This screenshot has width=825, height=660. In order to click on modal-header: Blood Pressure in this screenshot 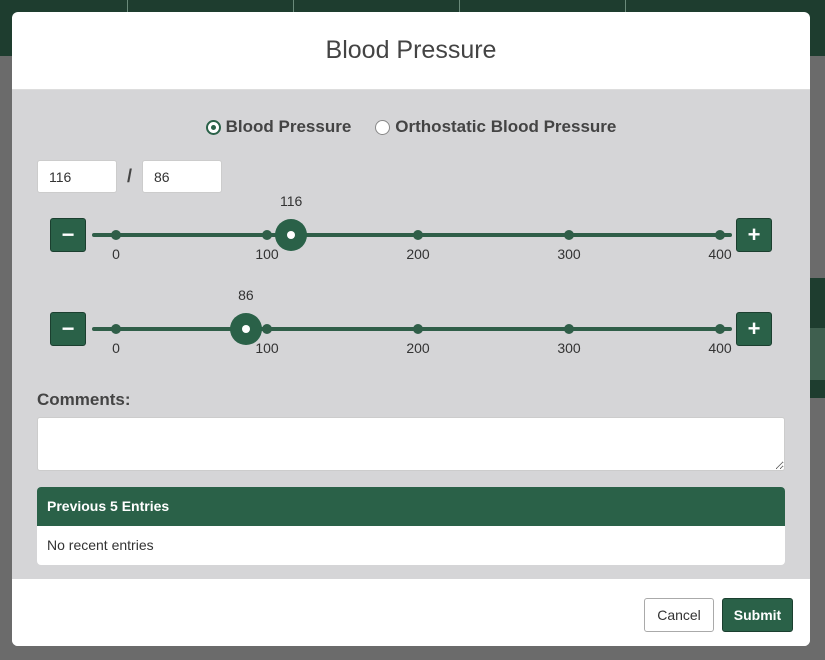, I will do `click(411, 51)`.